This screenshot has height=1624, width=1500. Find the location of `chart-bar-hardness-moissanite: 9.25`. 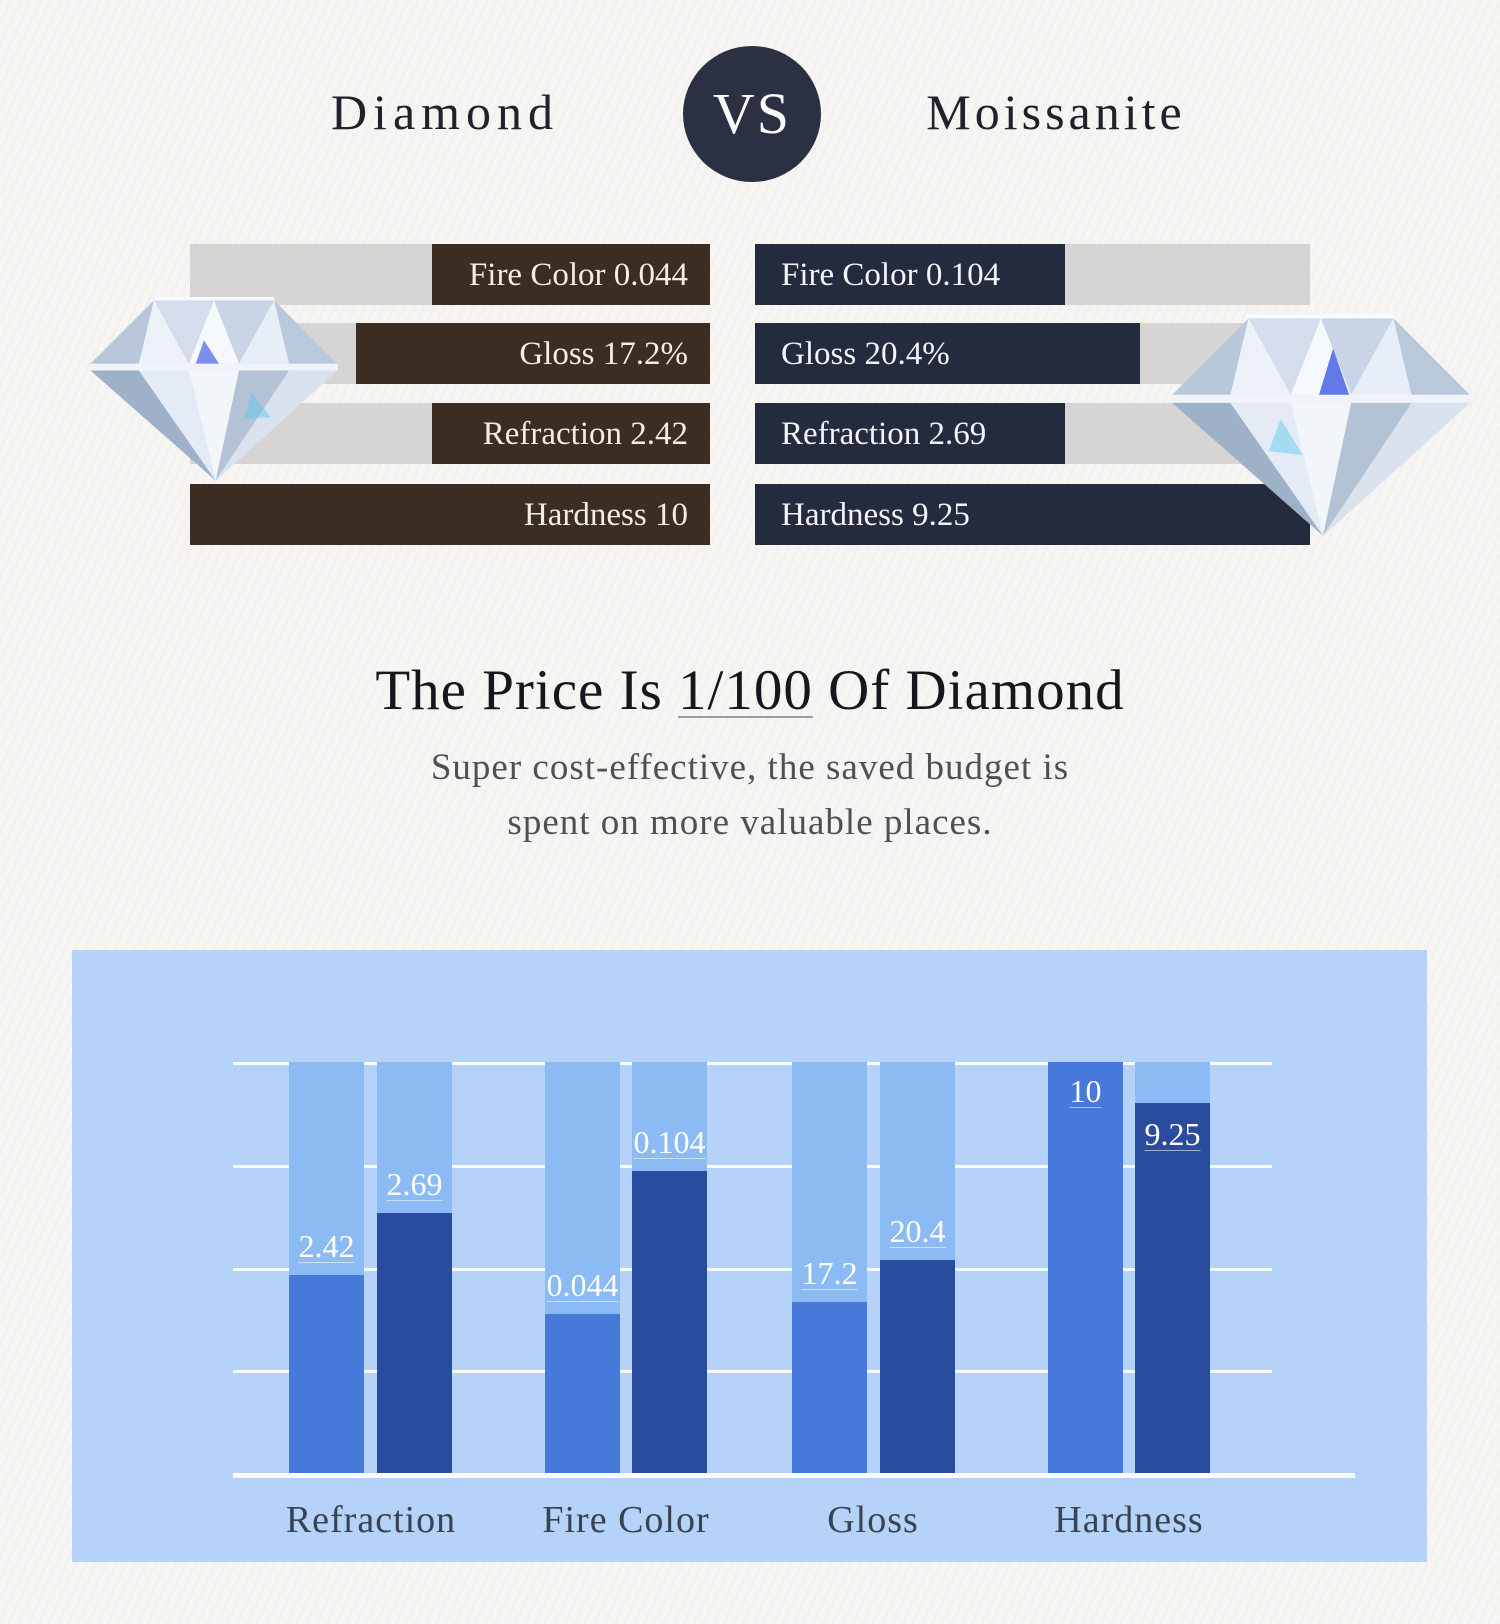

chart-bar-hardness-moissanite: 9.25 is located at coordinates (1172, 1267).